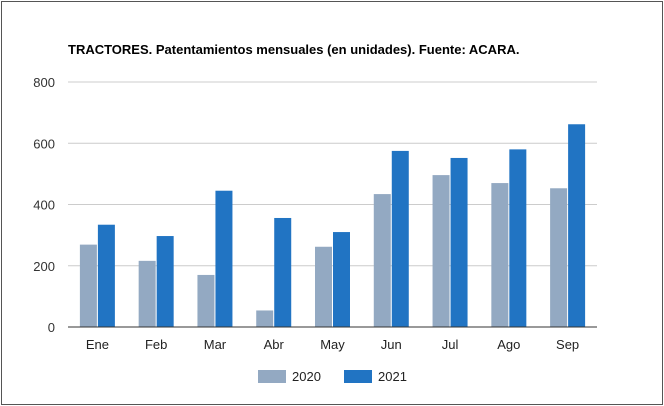 This screenshot has height=406, width=664. Describe the element at coordinates (382, 260) in the screenshot. I see `bar-2020-jun` at that location.